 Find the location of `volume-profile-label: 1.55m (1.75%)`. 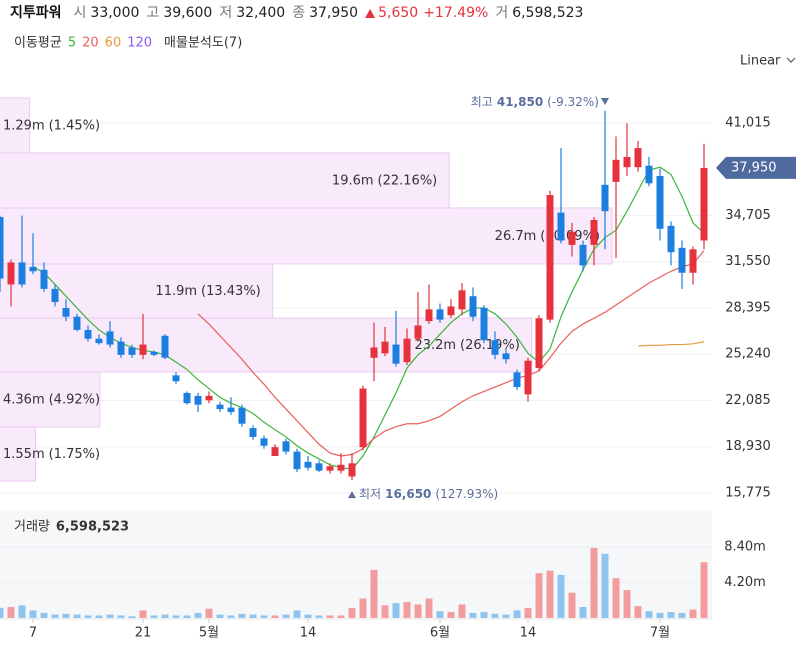

volume-profile-label: 1.55m (1.75%) is located at coordinates (51, 454).